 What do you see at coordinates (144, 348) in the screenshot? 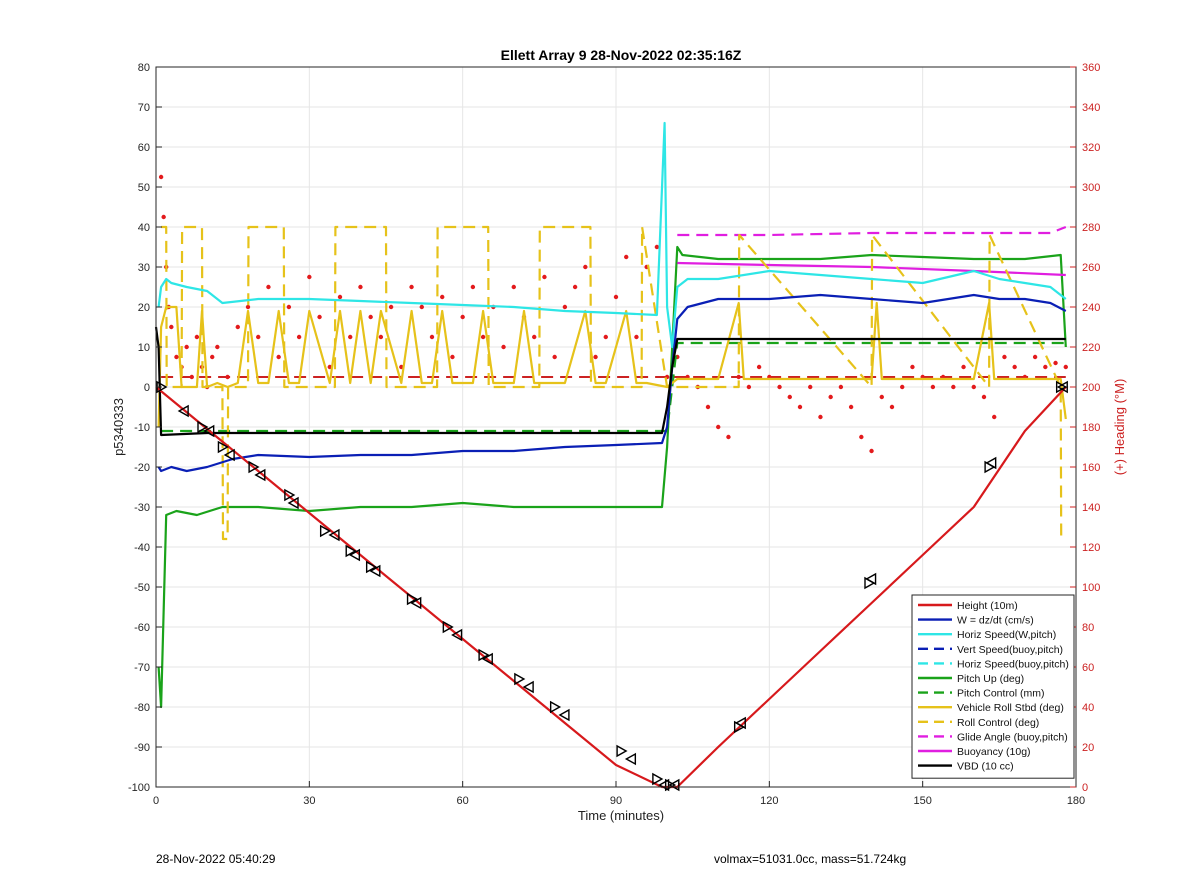
I see `y-tick-label: 10` at bounding box center [144, 348].